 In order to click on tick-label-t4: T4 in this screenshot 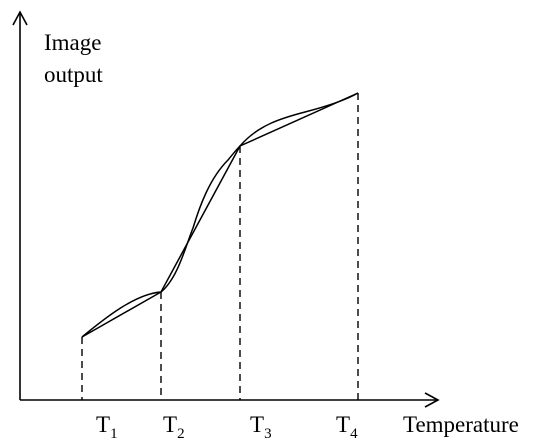, I will do `click(347, 427)`.